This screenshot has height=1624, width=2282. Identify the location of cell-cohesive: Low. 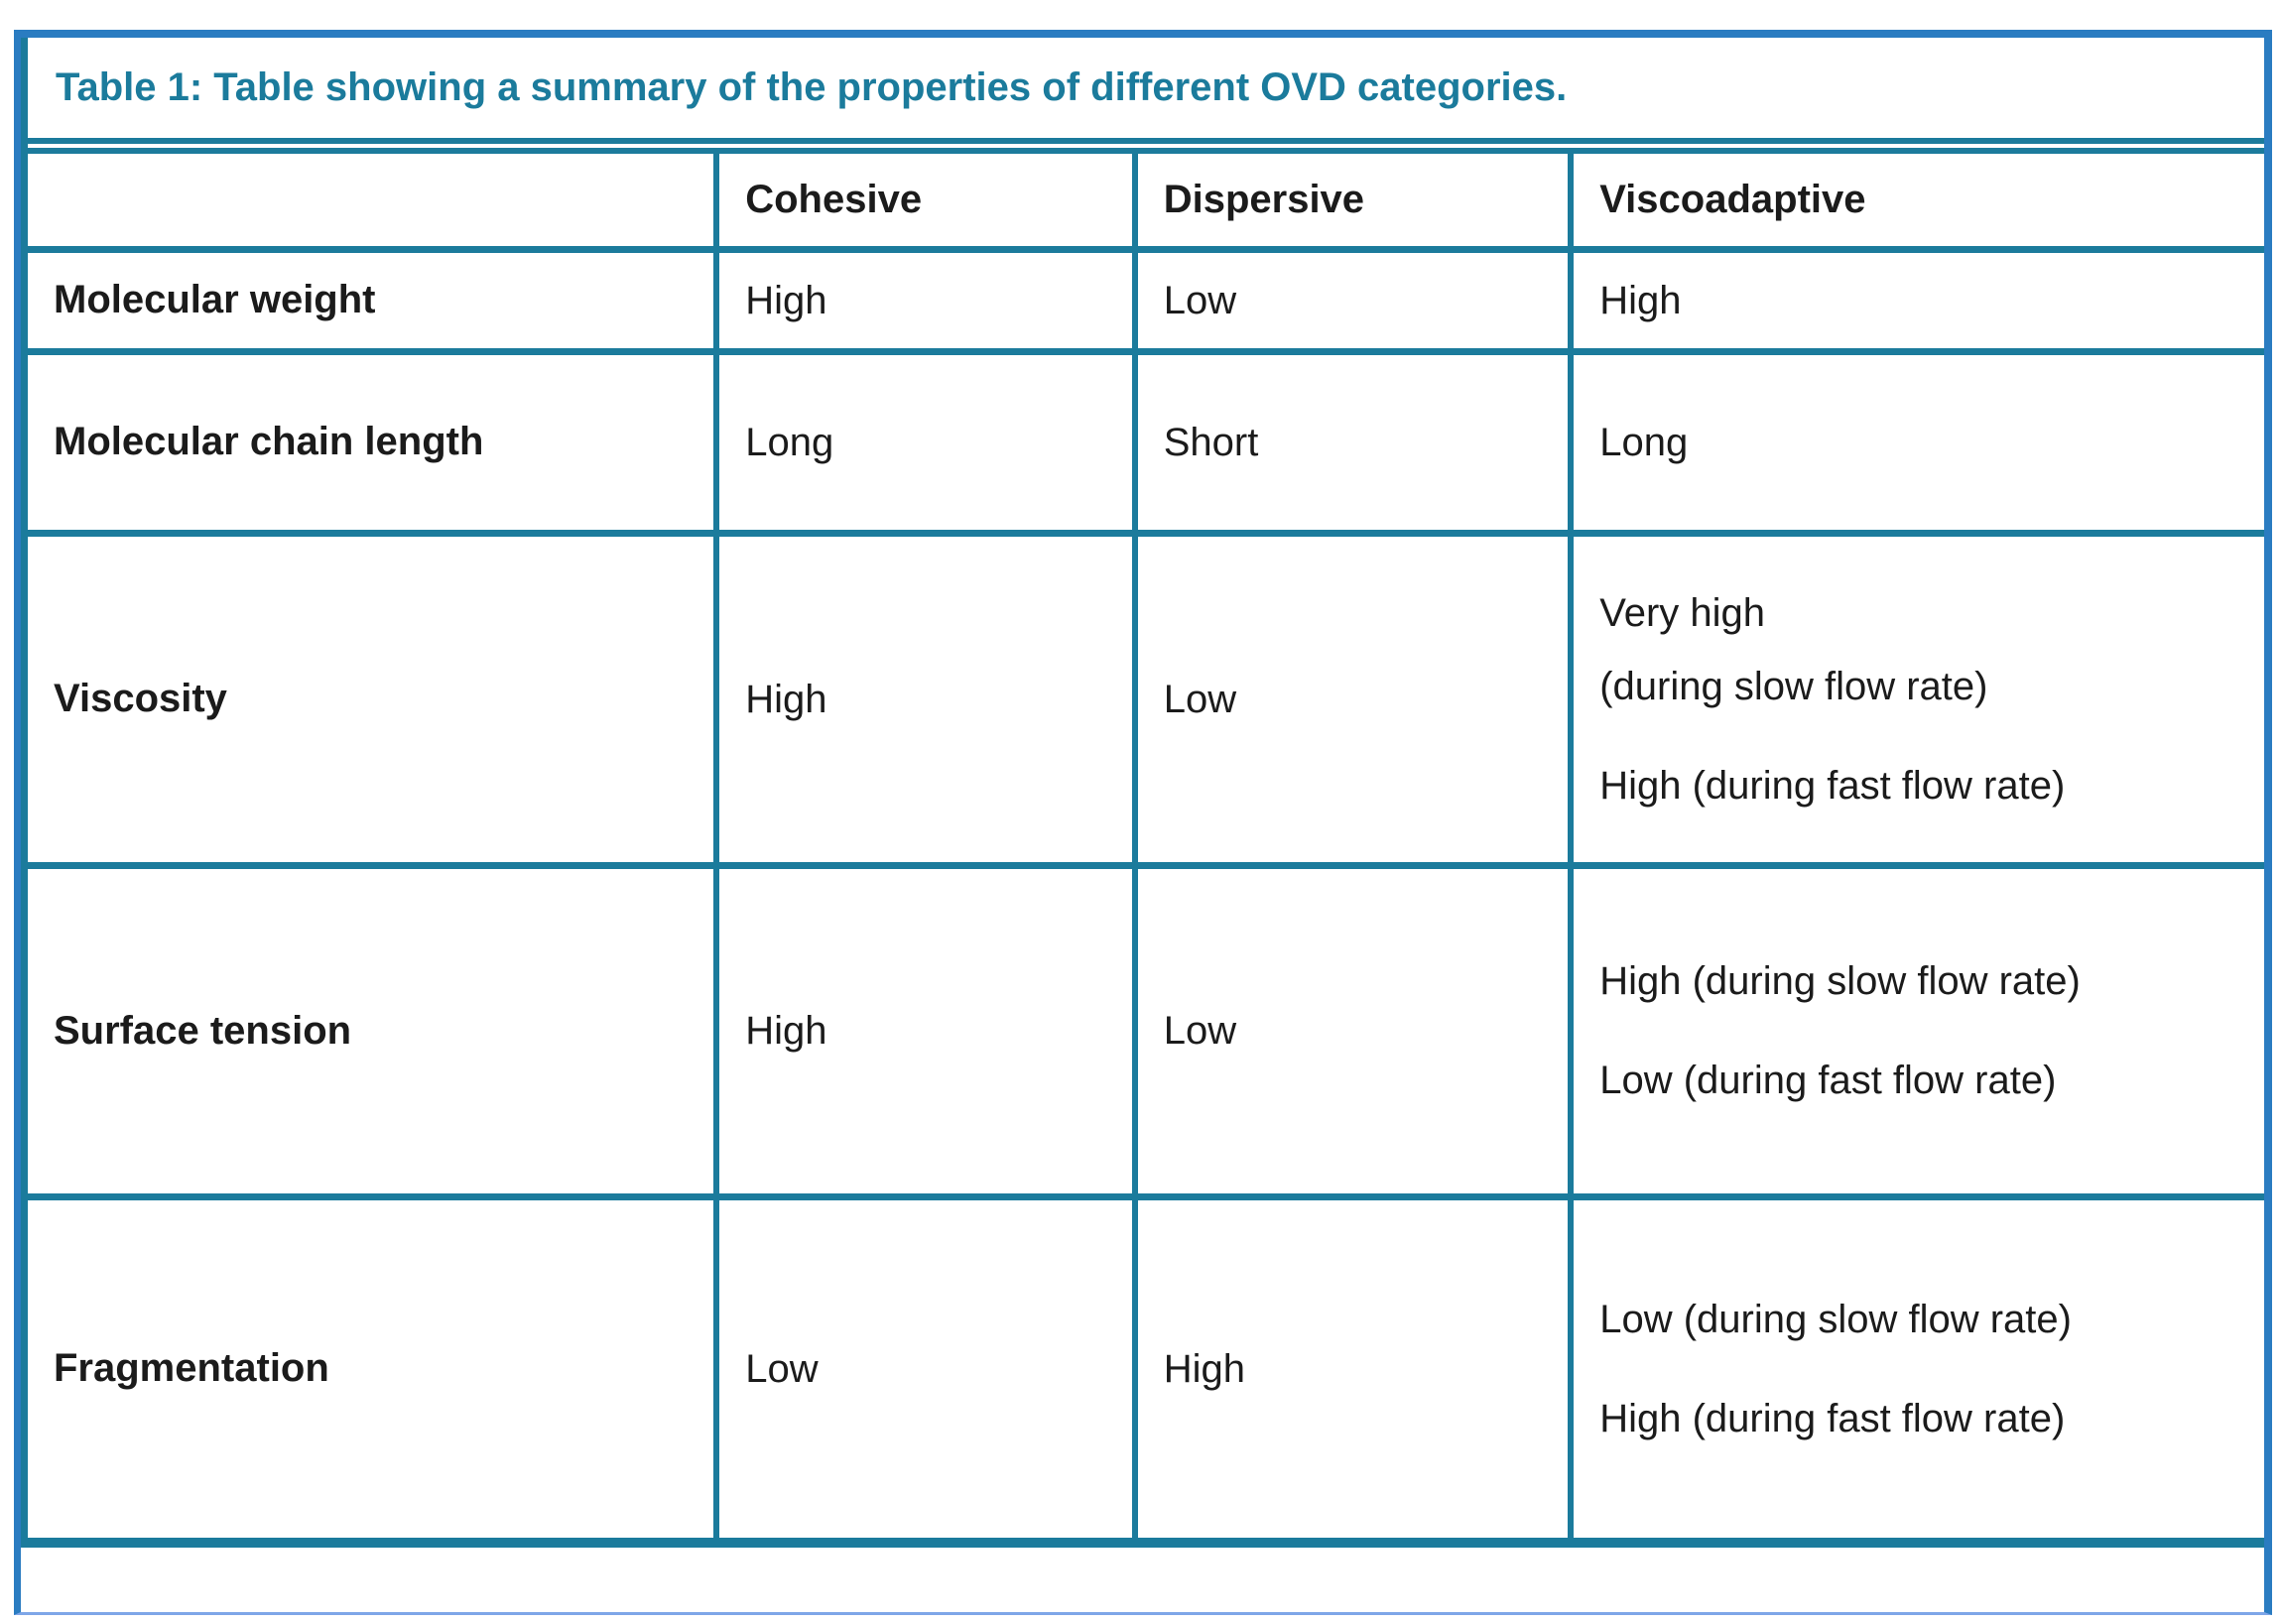
(925, 1365).